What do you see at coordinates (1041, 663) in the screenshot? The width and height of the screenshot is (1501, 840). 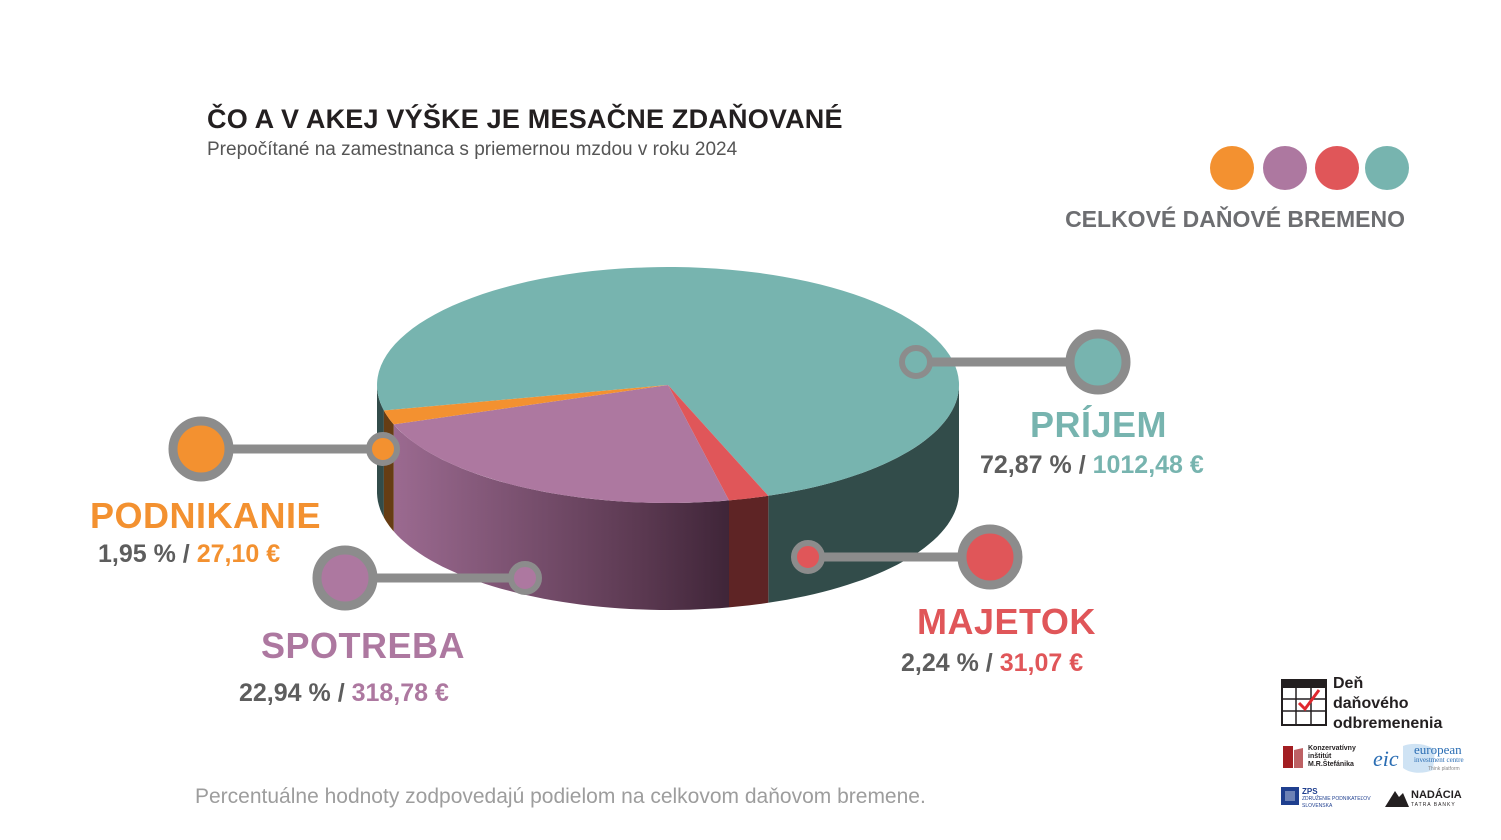 I see `majetok-amount: 31,07 €` at bounding box center [1041, 663].